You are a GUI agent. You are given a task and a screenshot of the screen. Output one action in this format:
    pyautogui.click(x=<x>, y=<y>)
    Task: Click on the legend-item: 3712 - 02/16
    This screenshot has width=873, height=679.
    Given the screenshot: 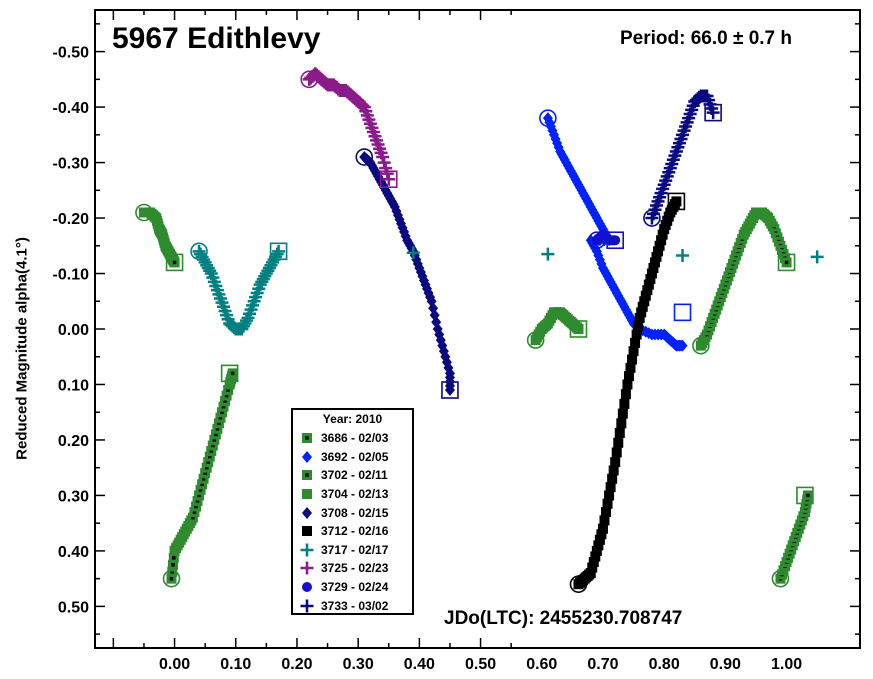 What is the action you would take?
    pyautogui.click(x=352, y=531)
    